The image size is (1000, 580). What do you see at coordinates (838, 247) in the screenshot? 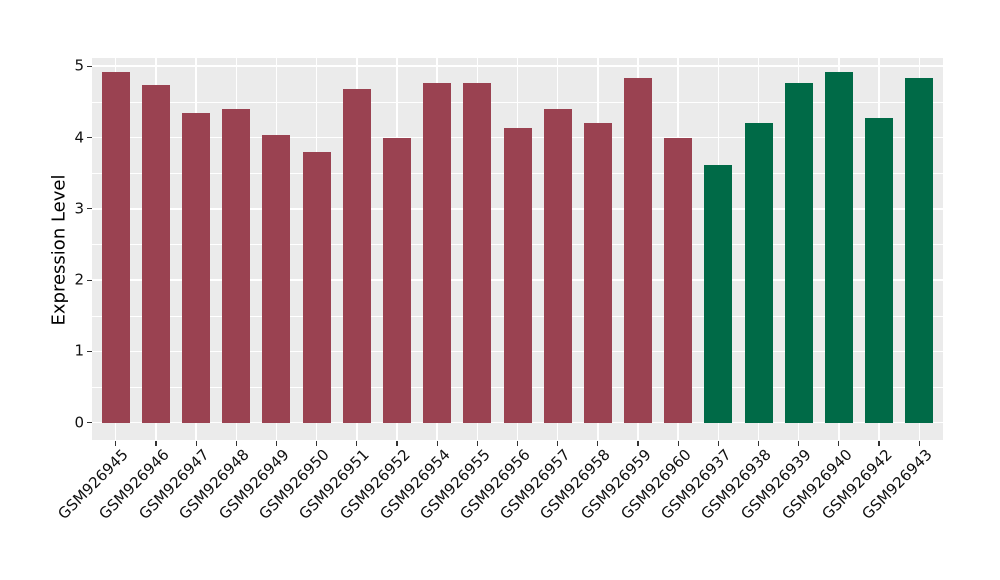
I see `bar-GSM926940` at bounding box center [838, 247].